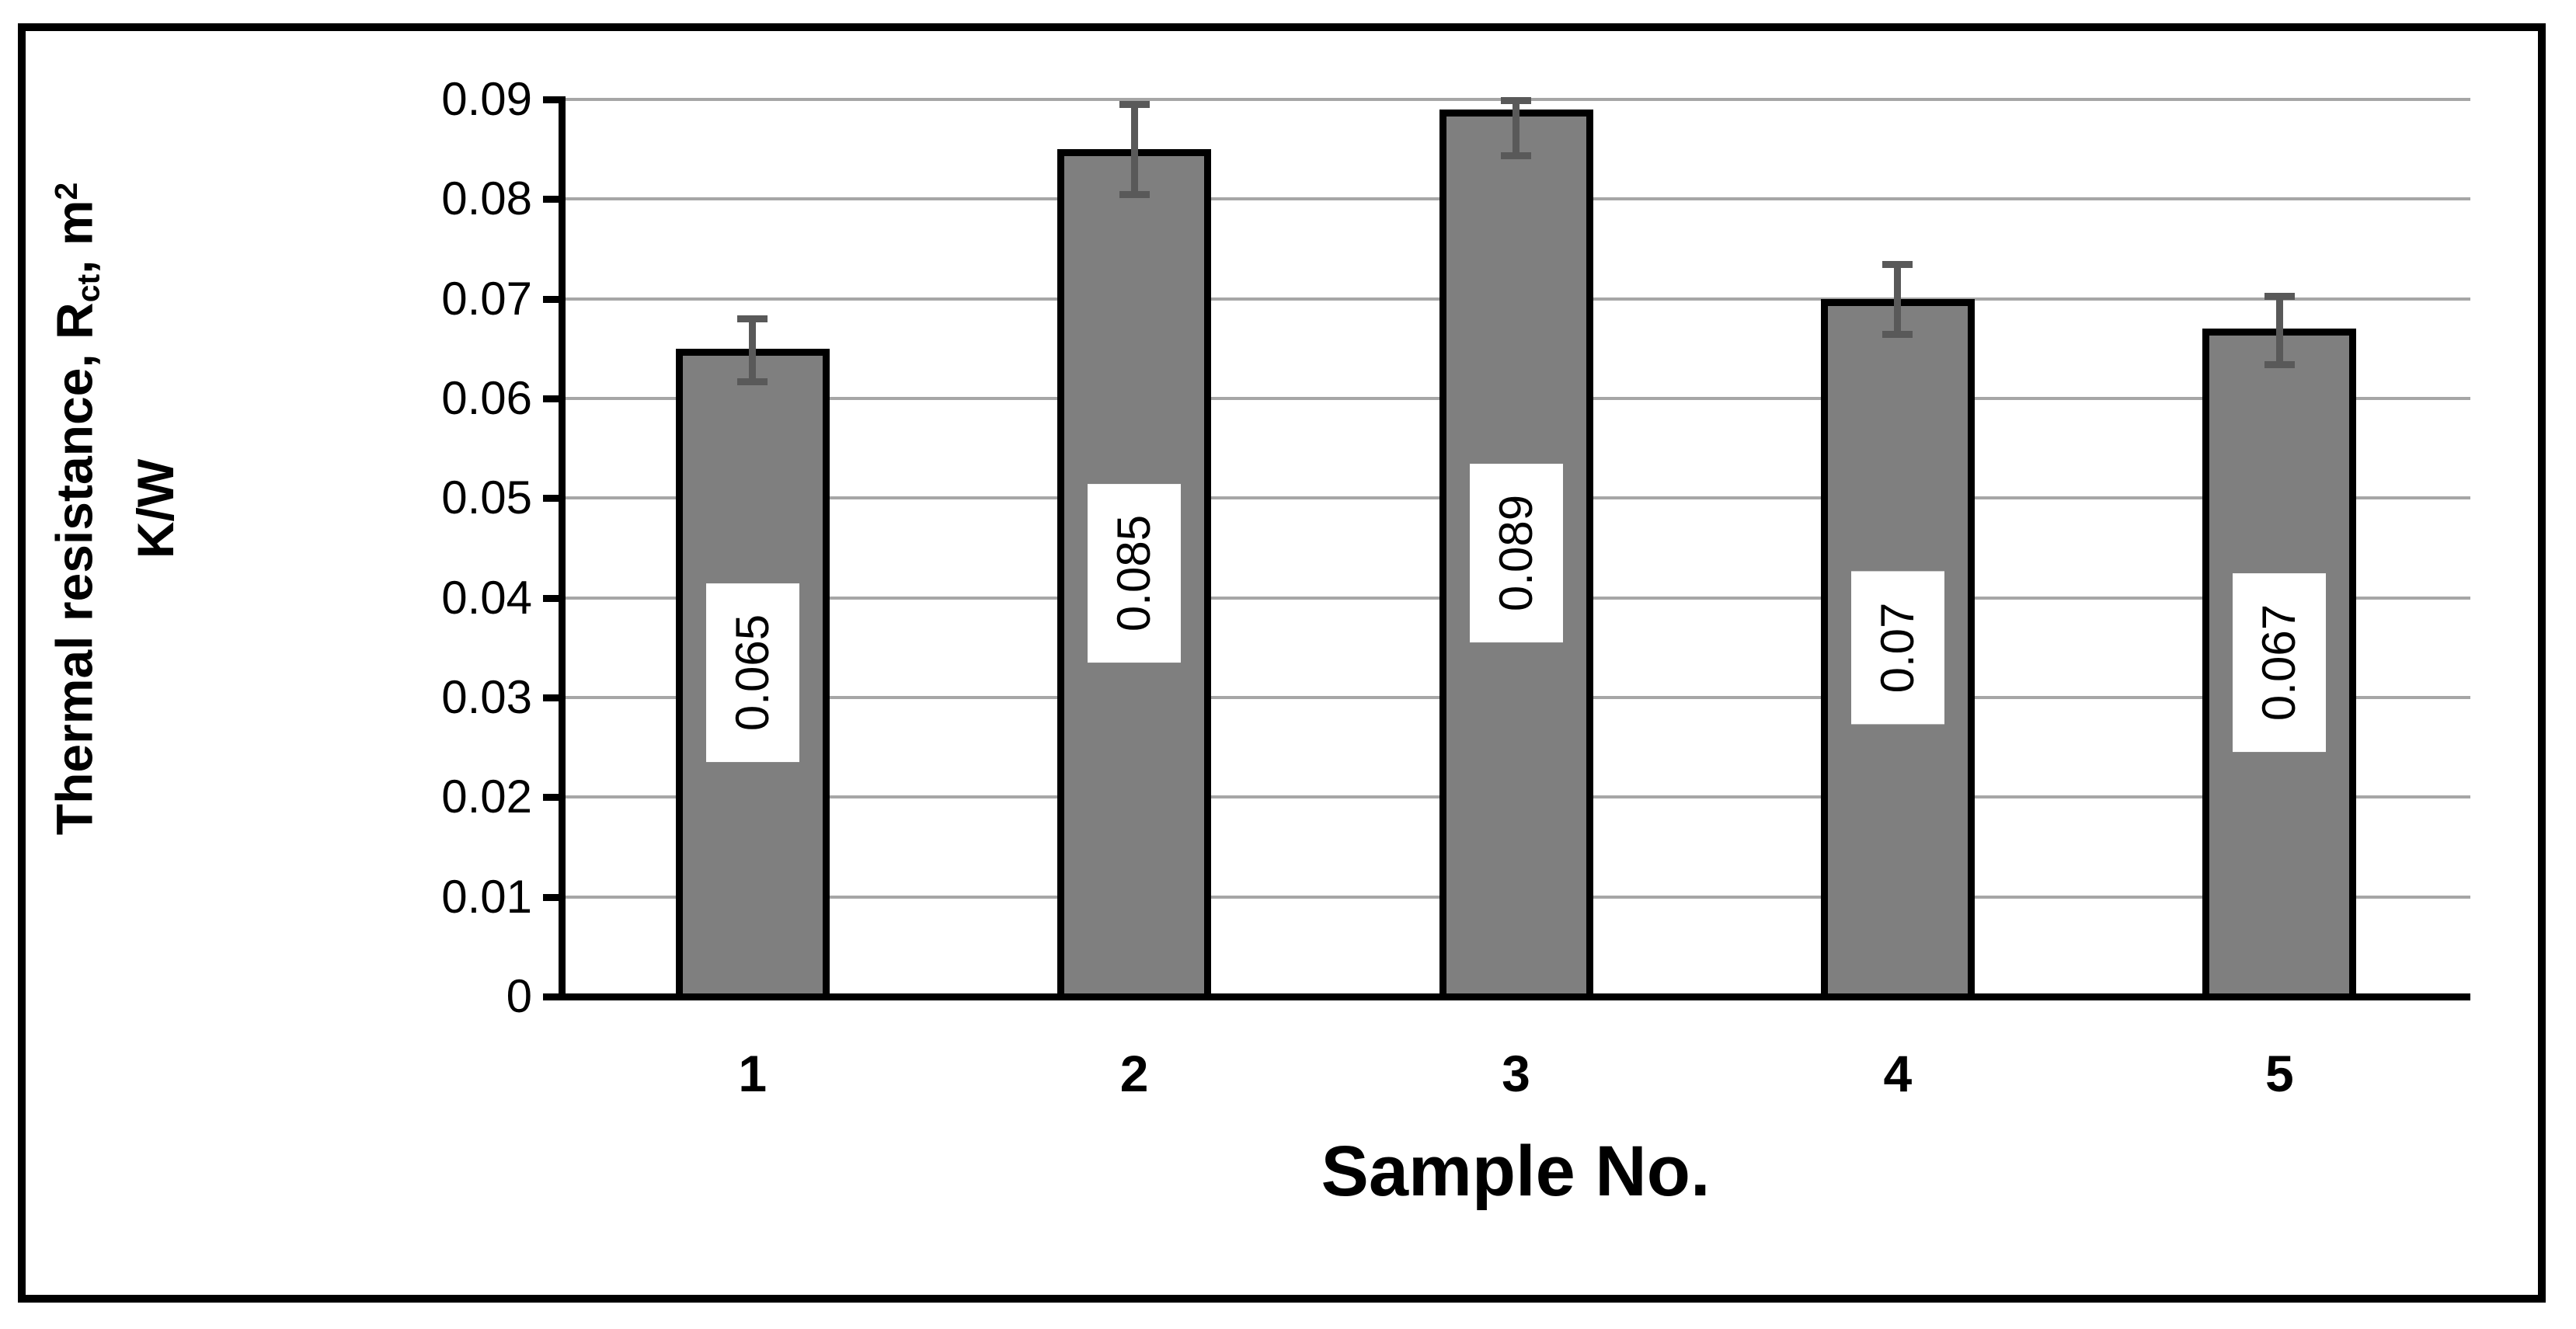 The image size is (2576, 1329). Describe the element at coordinates (486, 497) in the screenshot. I see `y-tick-label: 0.05` at that location.